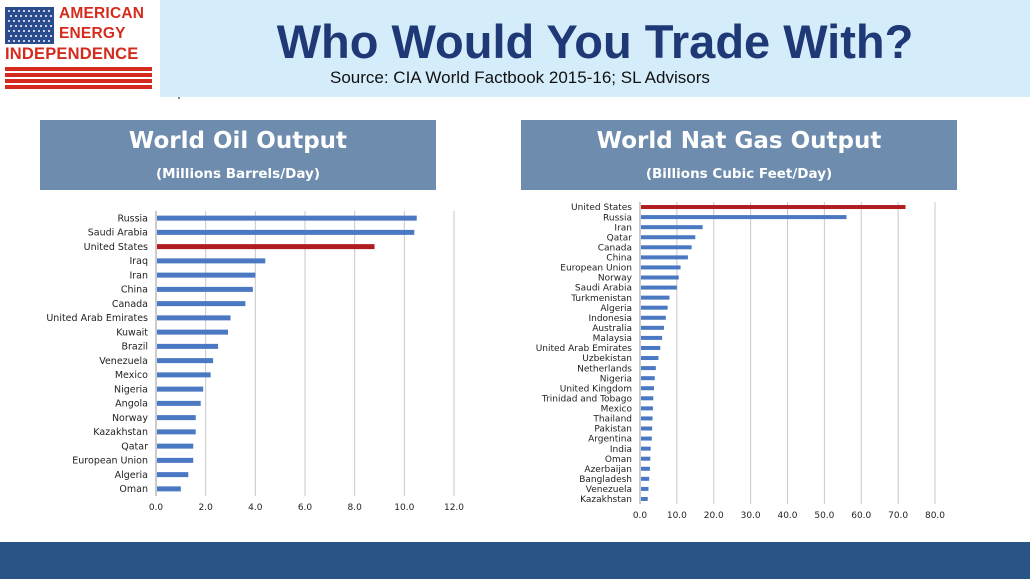 The height and width of the screenshot is (579, 1030). Describe the element at coordinates (613, 430) in the screenshot. I see `category-label: Pakistan` at that location.